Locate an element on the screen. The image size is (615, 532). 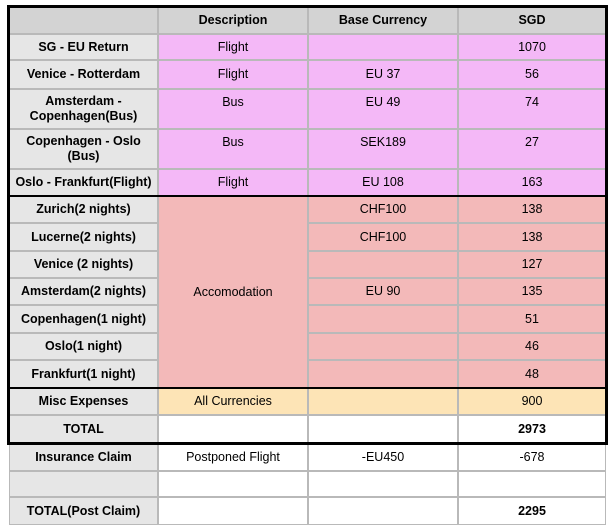
accommodation-place-cell: Lucerne(2 nights) is located at coordinates (83, 237).